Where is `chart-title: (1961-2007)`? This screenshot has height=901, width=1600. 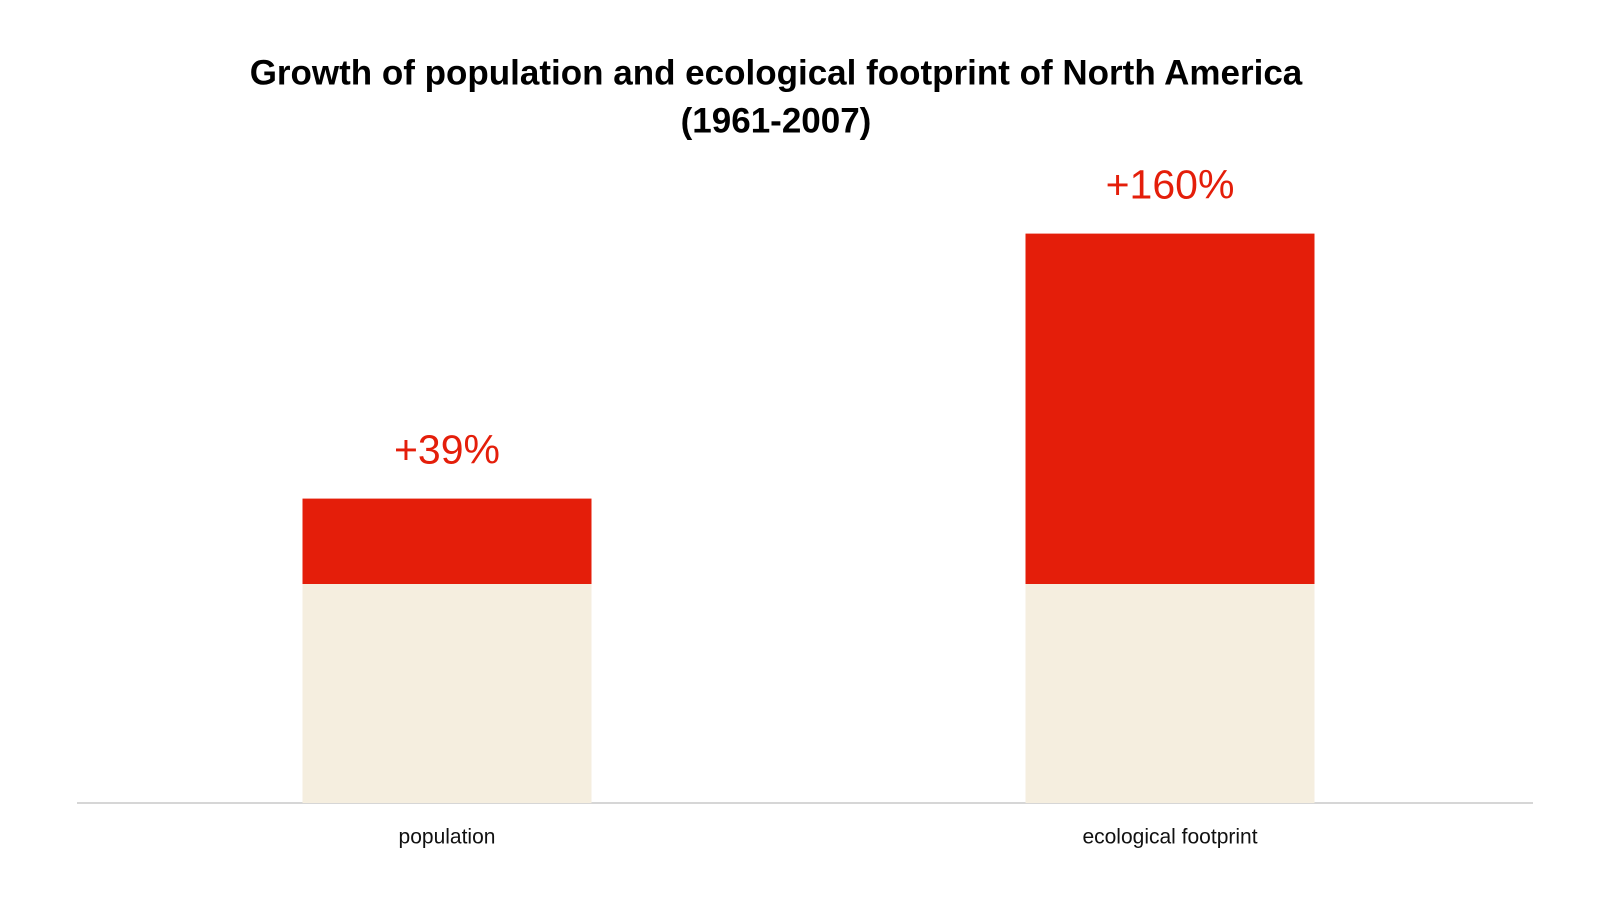
chart-title: (1961-2007) is located at coordinates (776, 120).